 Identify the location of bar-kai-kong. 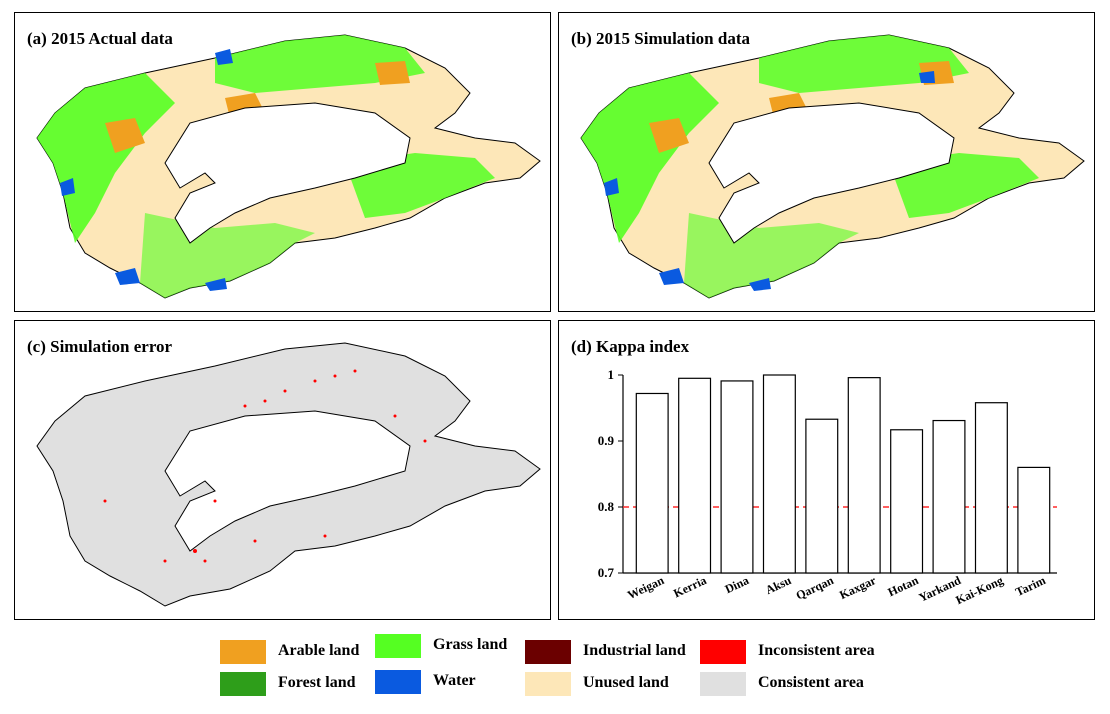
(991, 488).